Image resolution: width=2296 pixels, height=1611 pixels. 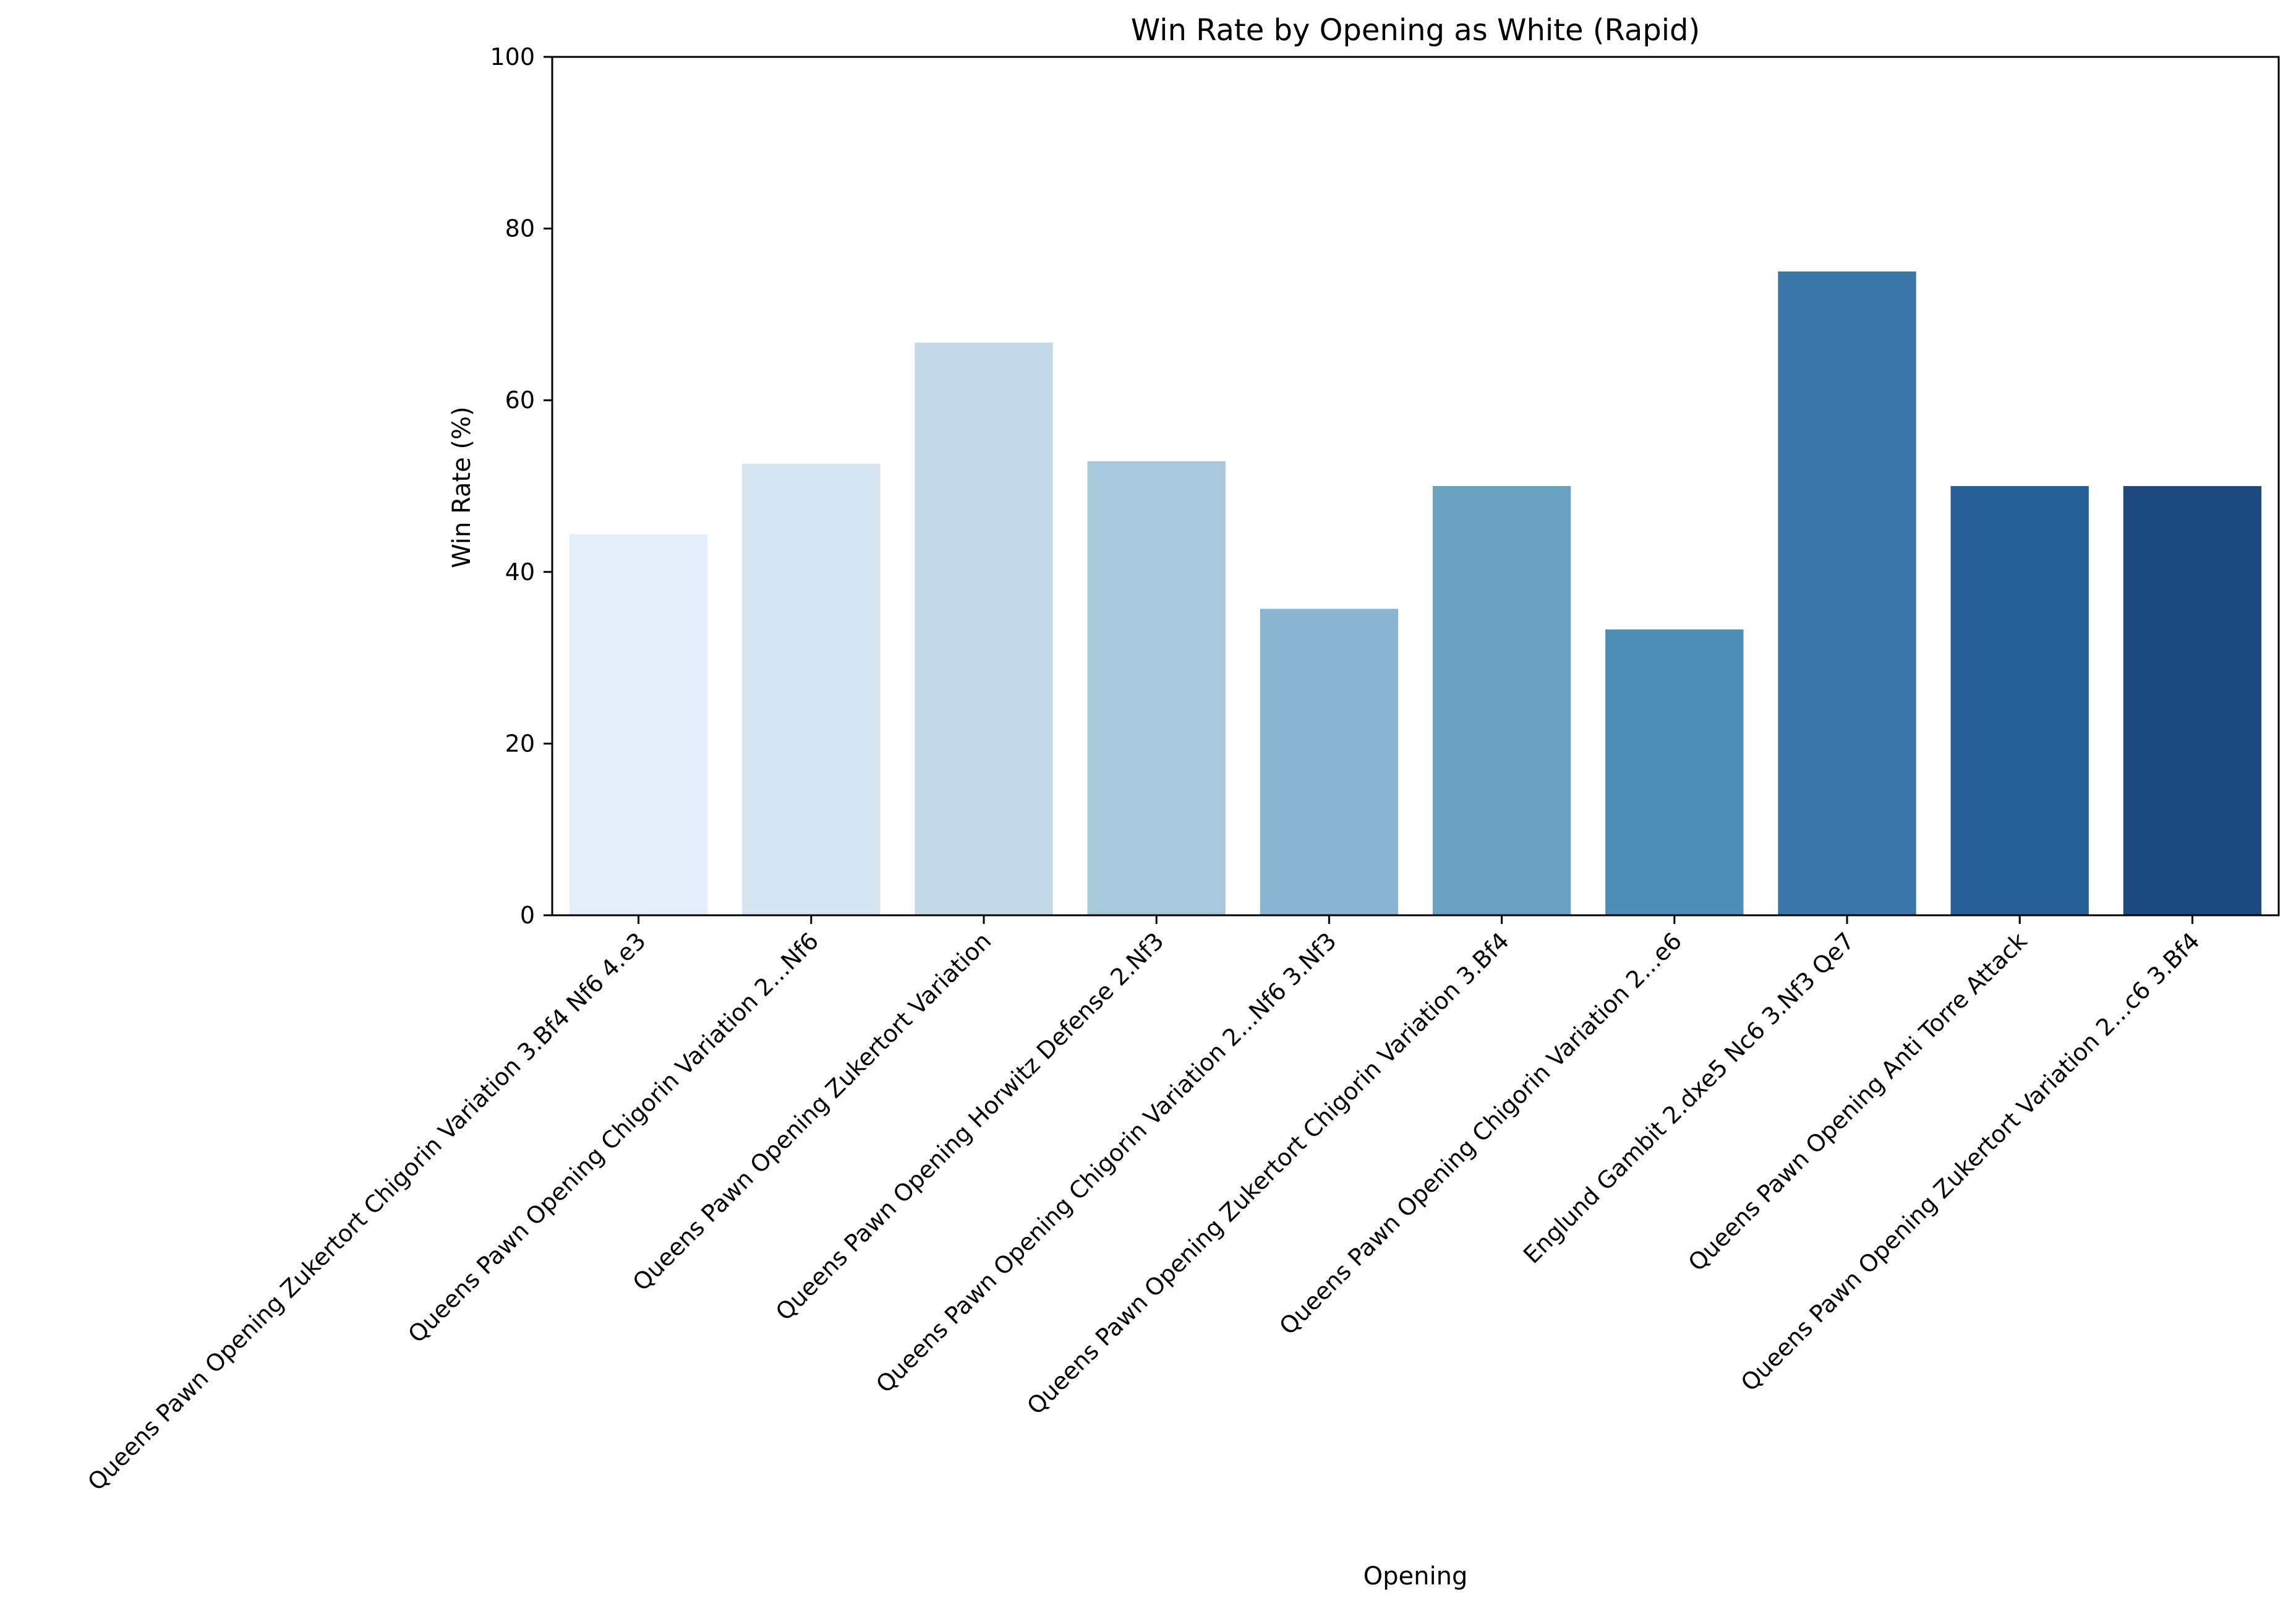 What do you see at coordinates (520, 572) in the screenshot?
I see `y-tick-label: 40` at bounding box center [520, 572].